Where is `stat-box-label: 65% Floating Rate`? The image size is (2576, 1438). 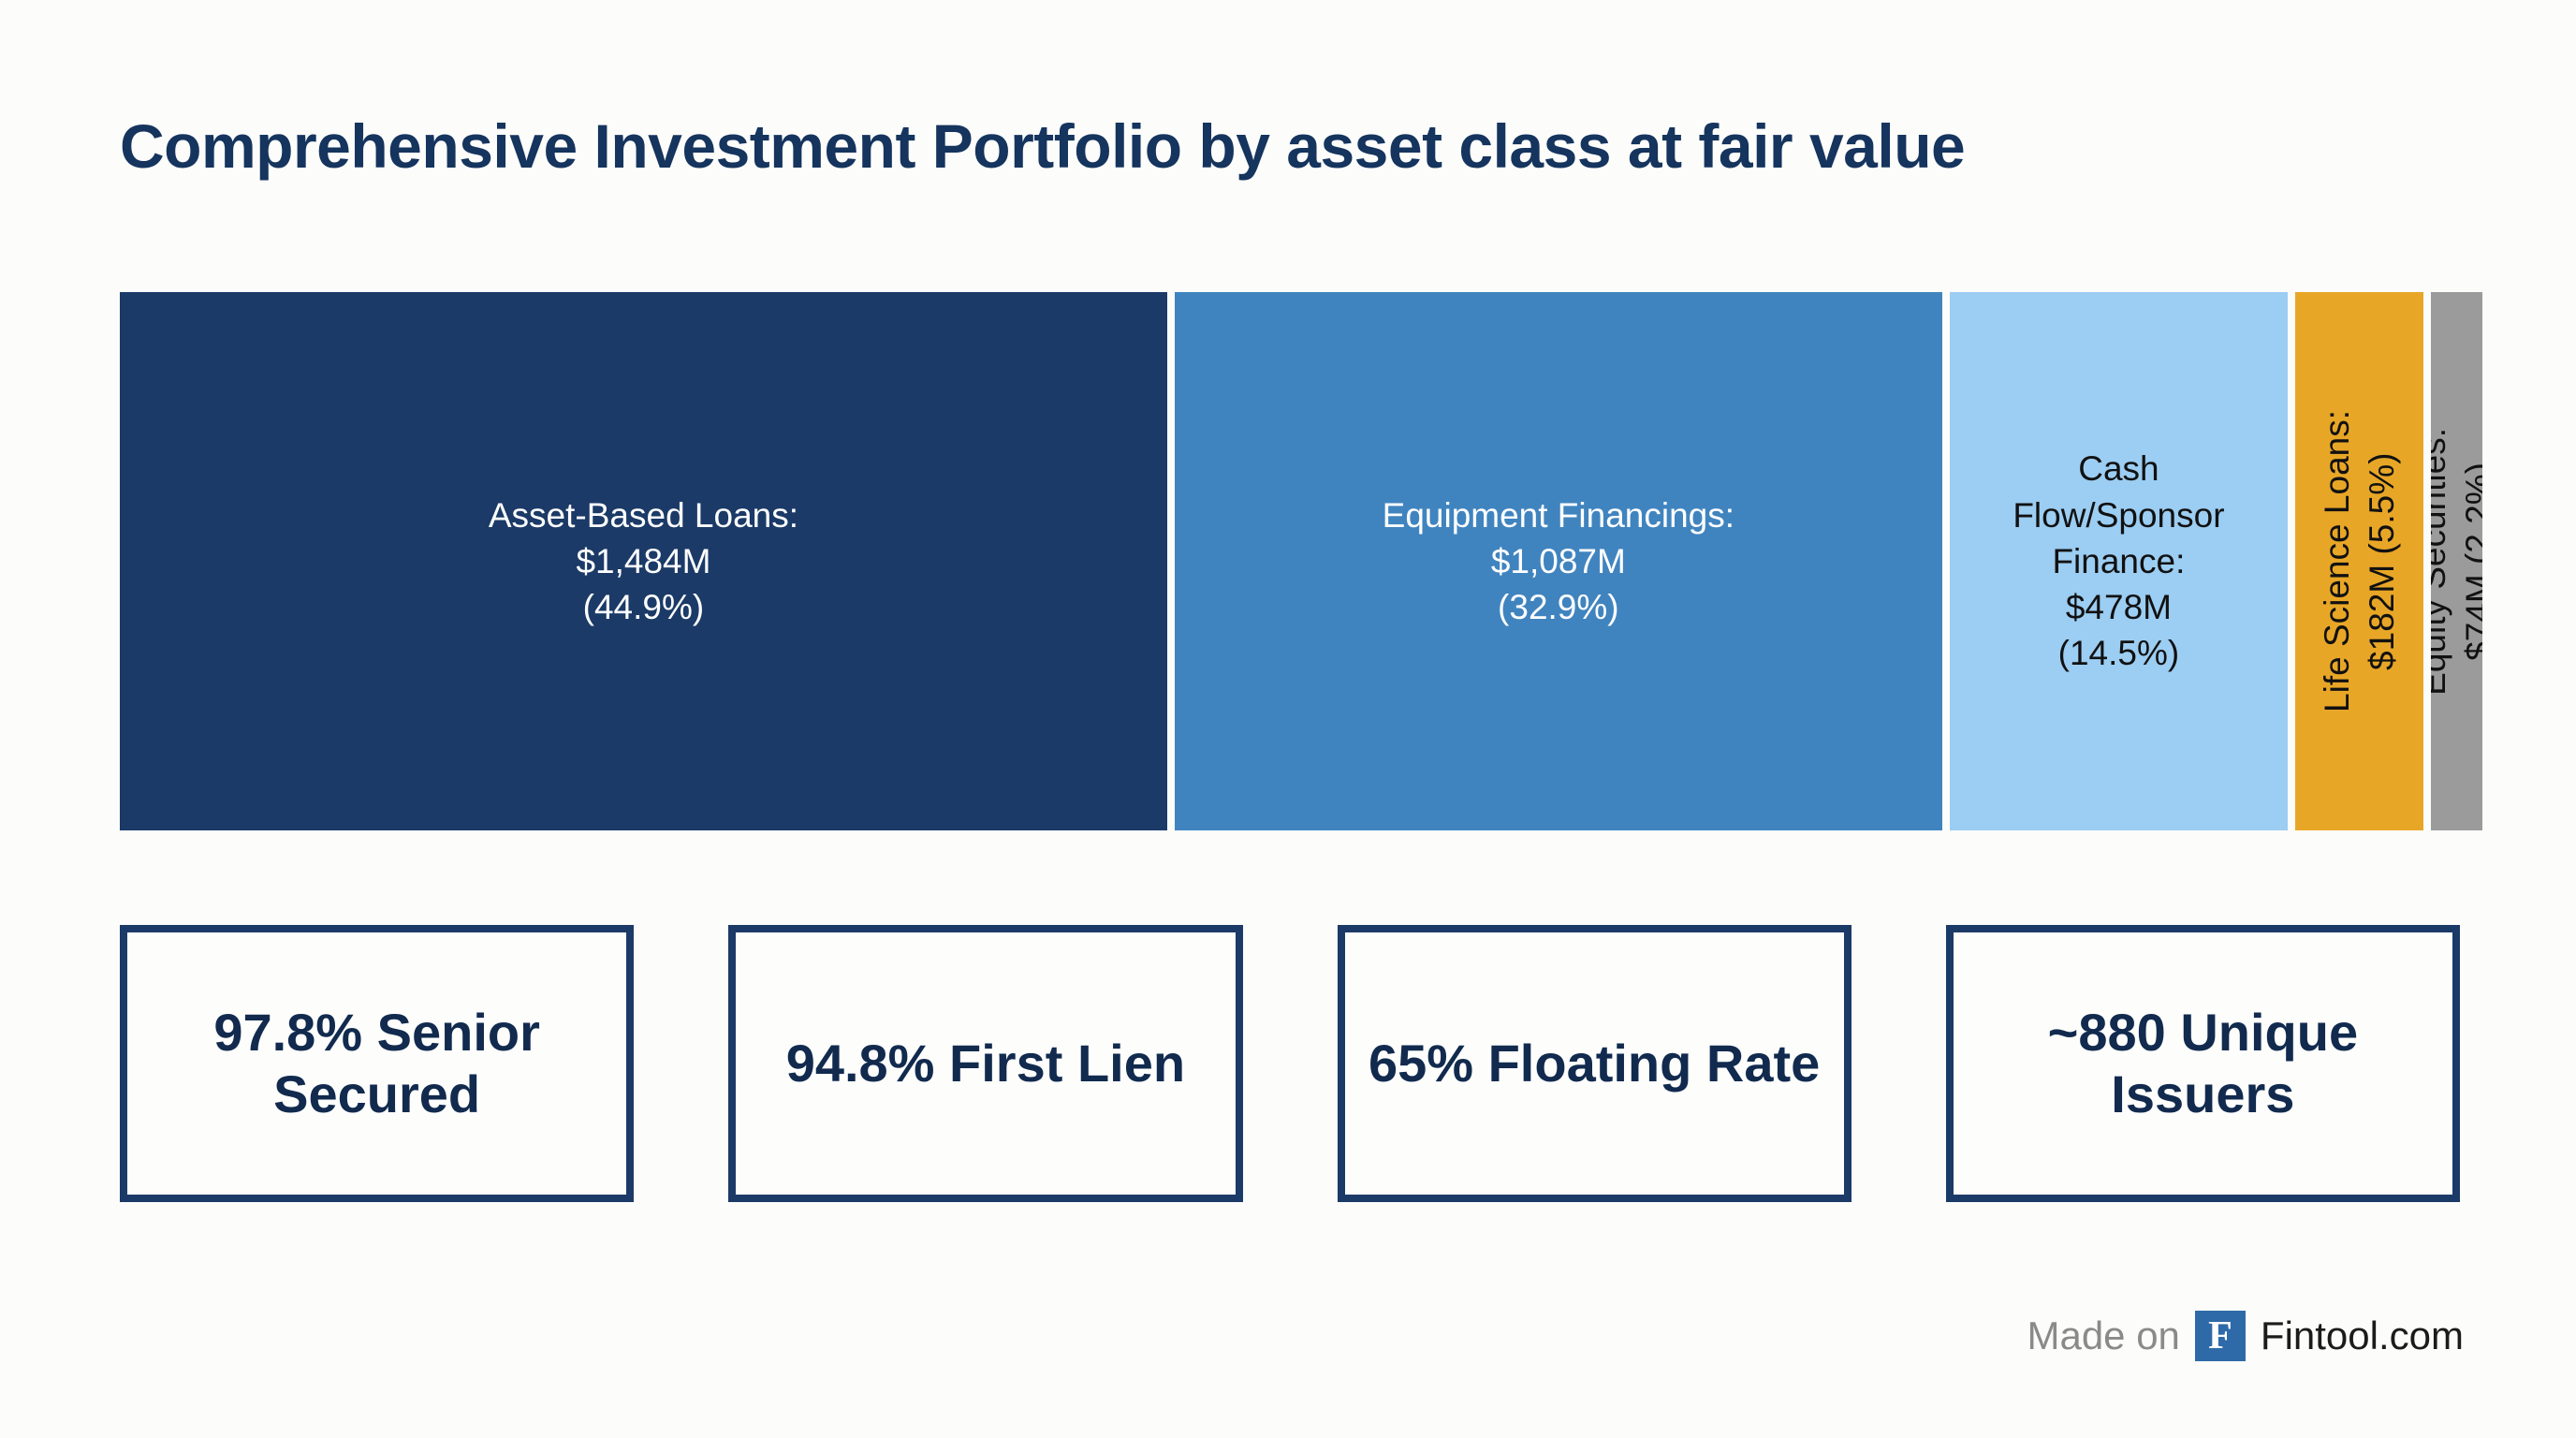
stat-box-label: 65% Floating Rate is located at coordinates (1594, 1063).